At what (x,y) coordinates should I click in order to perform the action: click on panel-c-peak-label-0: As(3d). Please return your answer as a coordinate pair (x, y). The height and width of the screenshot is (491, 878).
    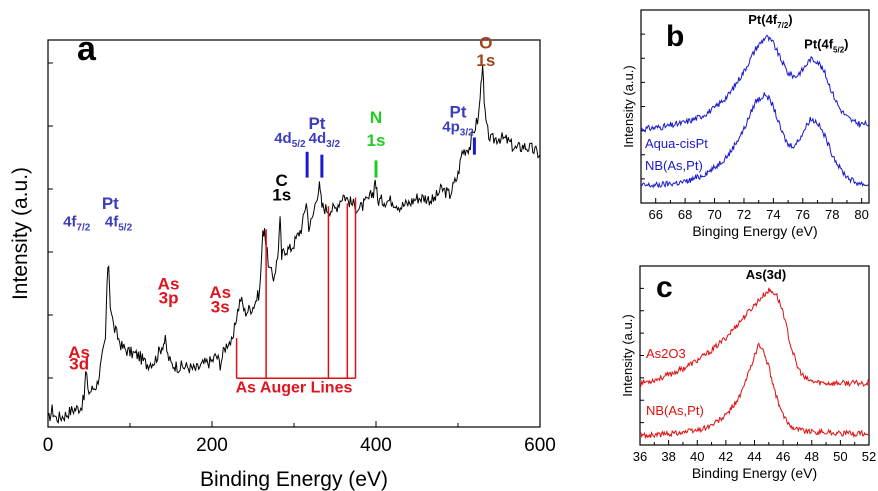
    Looking at the image, I should click on (766, 274).